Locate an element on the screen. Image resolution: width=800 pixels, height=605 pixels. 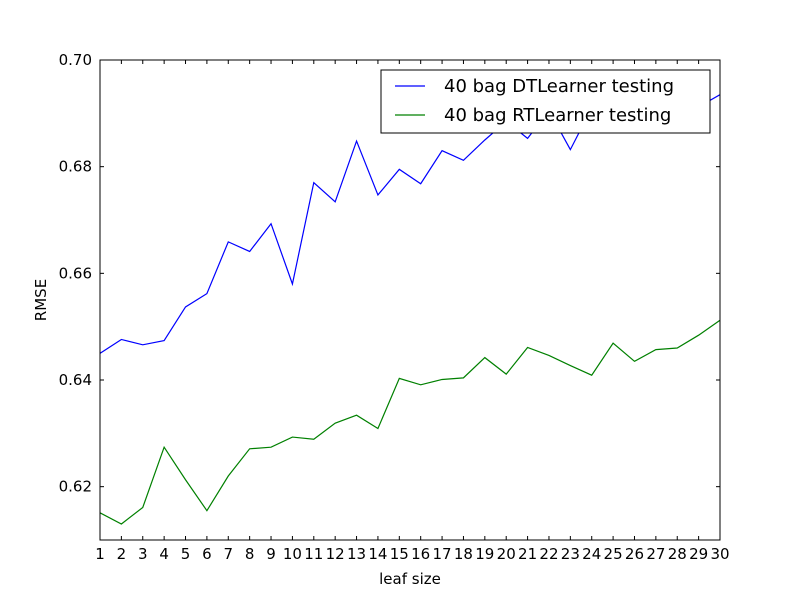
x-tick-label: 15 is located at coordinates (399, 554).